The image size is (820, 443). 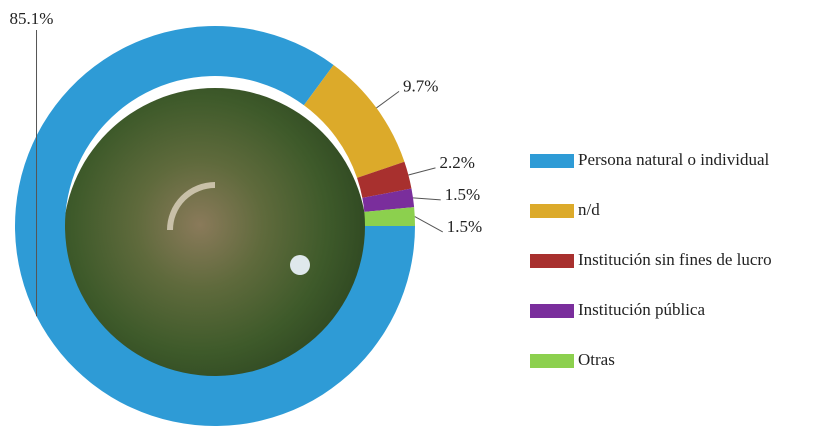 I want to click on data-label: 9.7%, so click(x=420, y=85).